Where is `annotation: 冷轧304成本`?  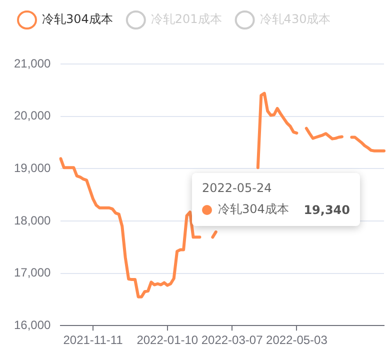 annotation: 冷轧304成本 is located at coordinates (253, 209).